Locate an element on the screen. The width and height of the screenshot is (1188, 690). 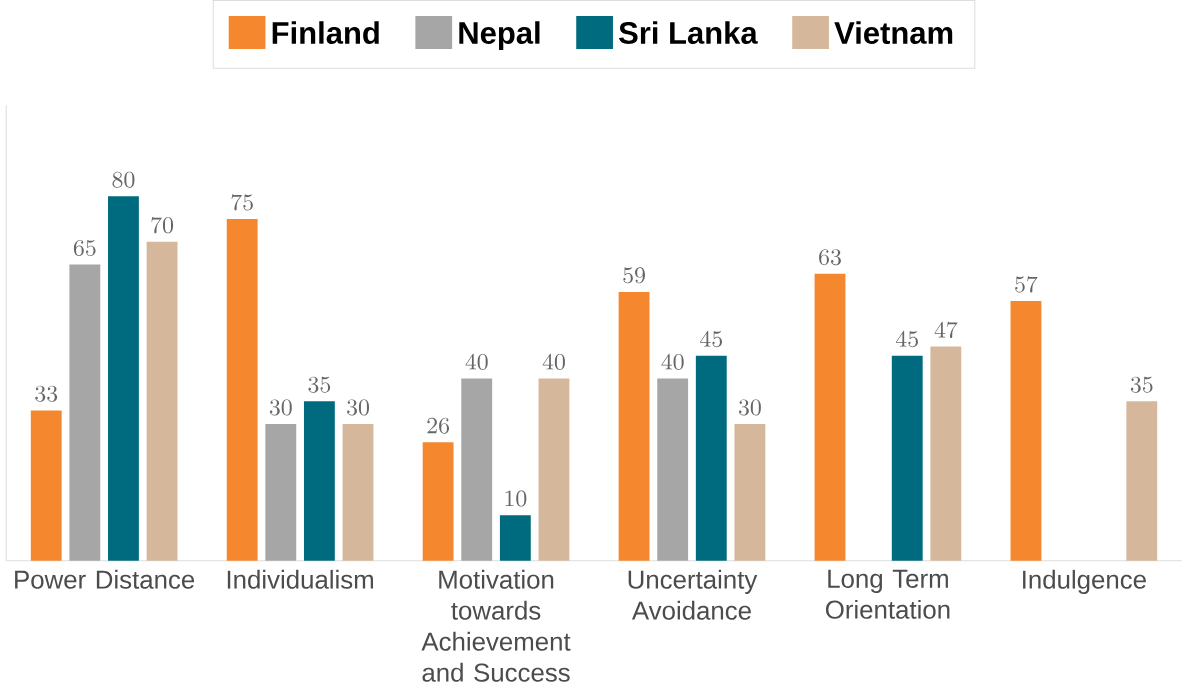
data-label: 63 is located at coordinates (830, 256).